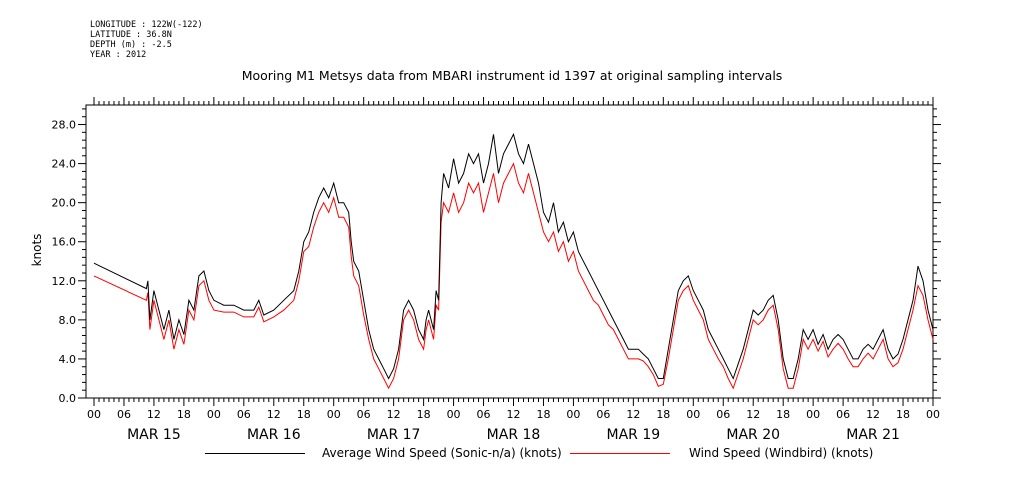 The width and height of the screenshot is (1009, 504). Describe the element at coordinates (620, 453) in the screenshot. I see `legend-swatch-windbird` at that location.